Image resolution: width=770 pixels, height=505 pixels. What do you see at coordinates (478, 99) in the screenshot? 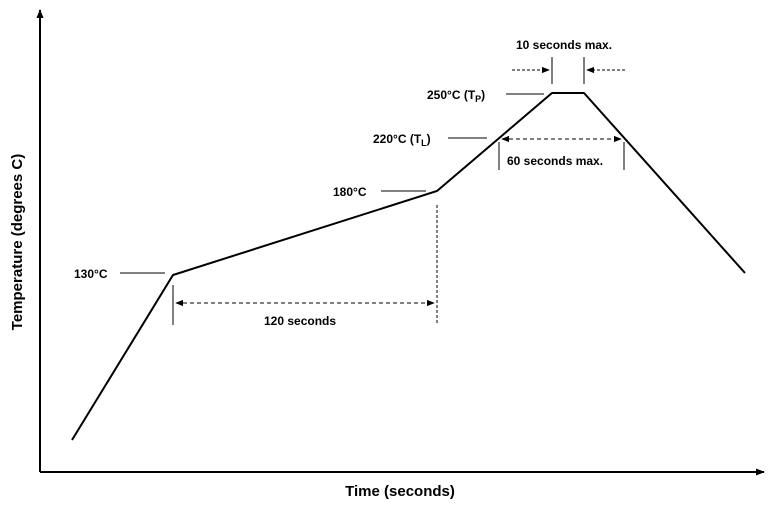
I see `subscript-p: P` at bounding box center [478, 99].